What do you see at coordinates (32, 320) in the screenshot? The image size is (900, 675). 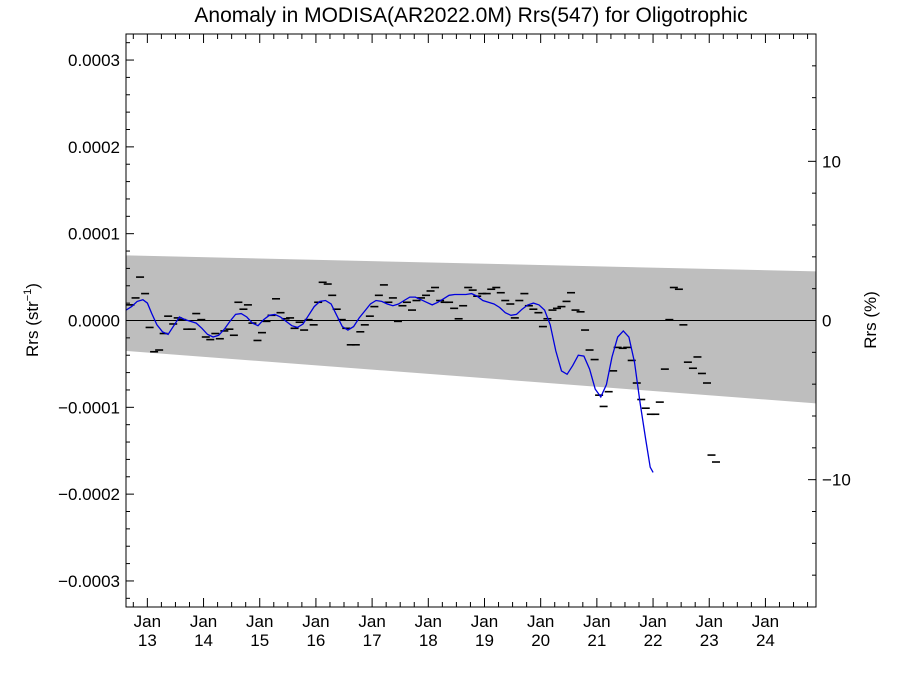 I see `y-axis-label: Rrs (str−1)` at bounding box center [32, 320].